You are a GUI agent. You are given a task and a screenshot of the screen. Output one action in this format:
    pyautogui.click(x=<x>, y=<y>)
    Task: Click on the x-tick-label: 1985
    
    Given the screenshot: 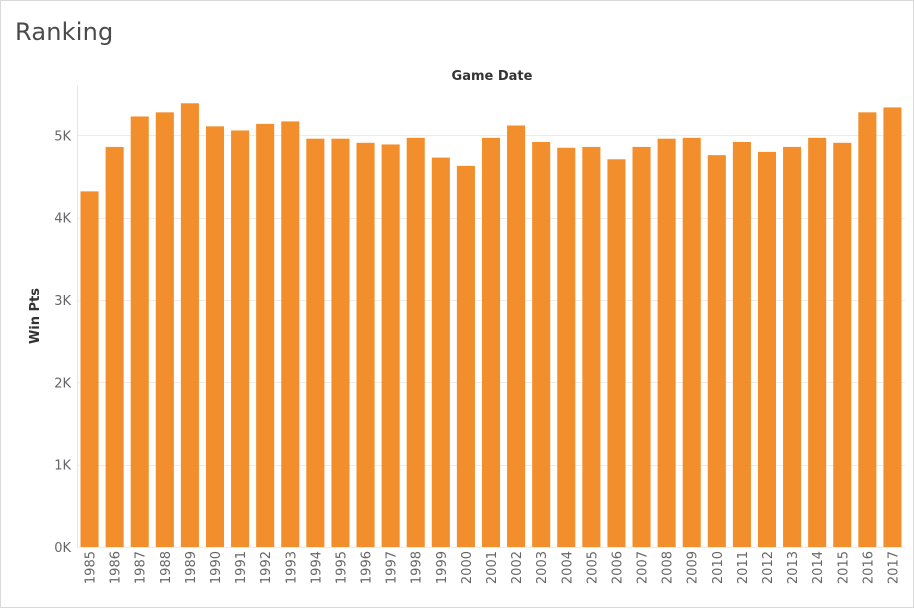 What is the action you would take?
    pyautogui.click(x=91, y=567)
    